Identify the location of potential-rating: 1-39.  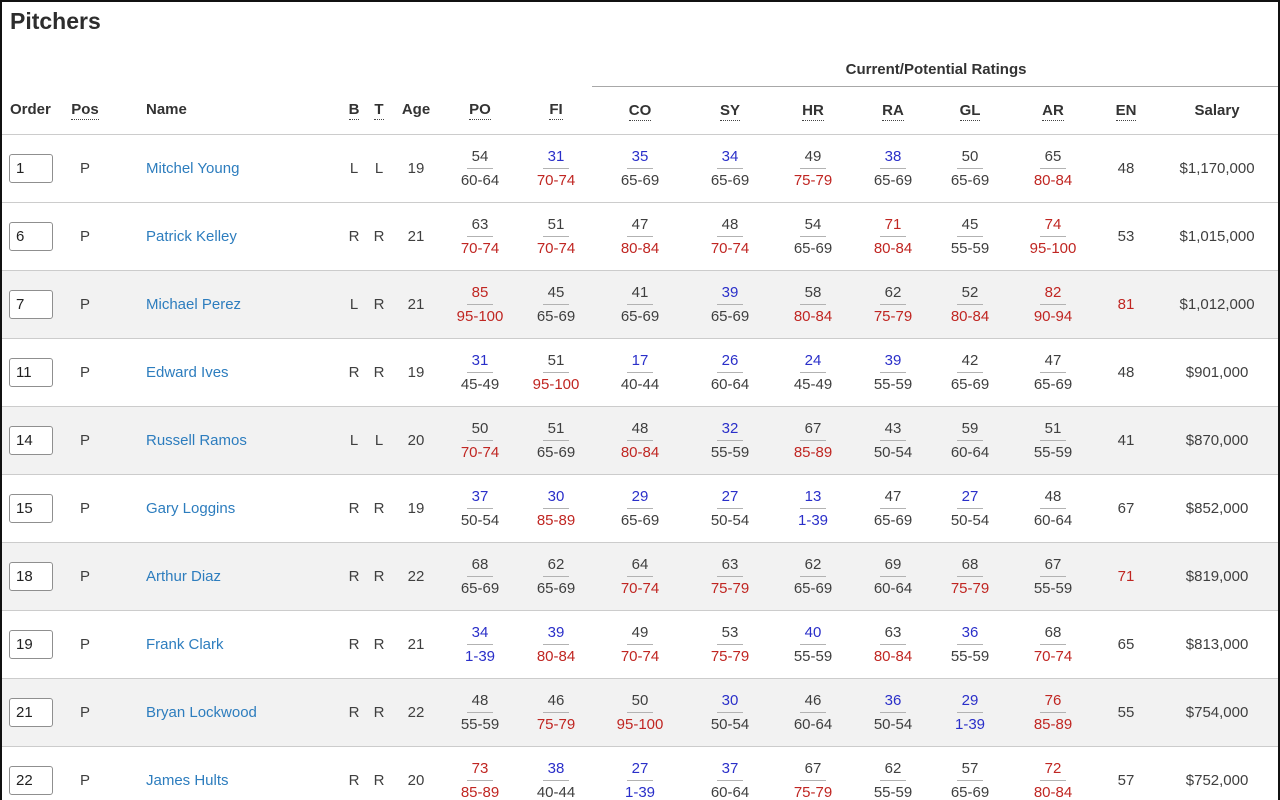
(970, 724).